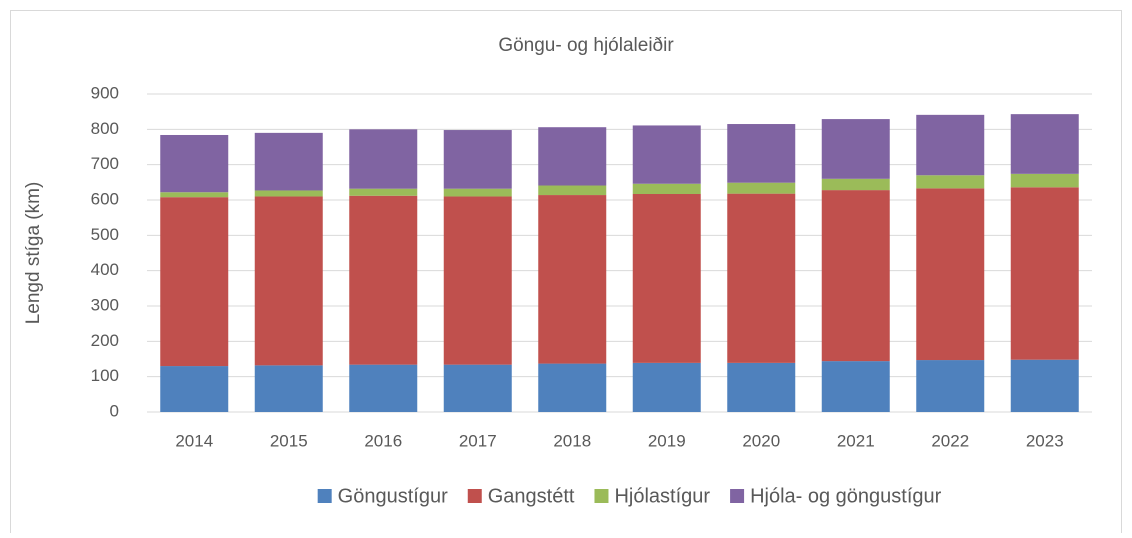 This screenshot has height=538, width=1132. I want to click on legend-label: Göngustígur, so click(393, 496).